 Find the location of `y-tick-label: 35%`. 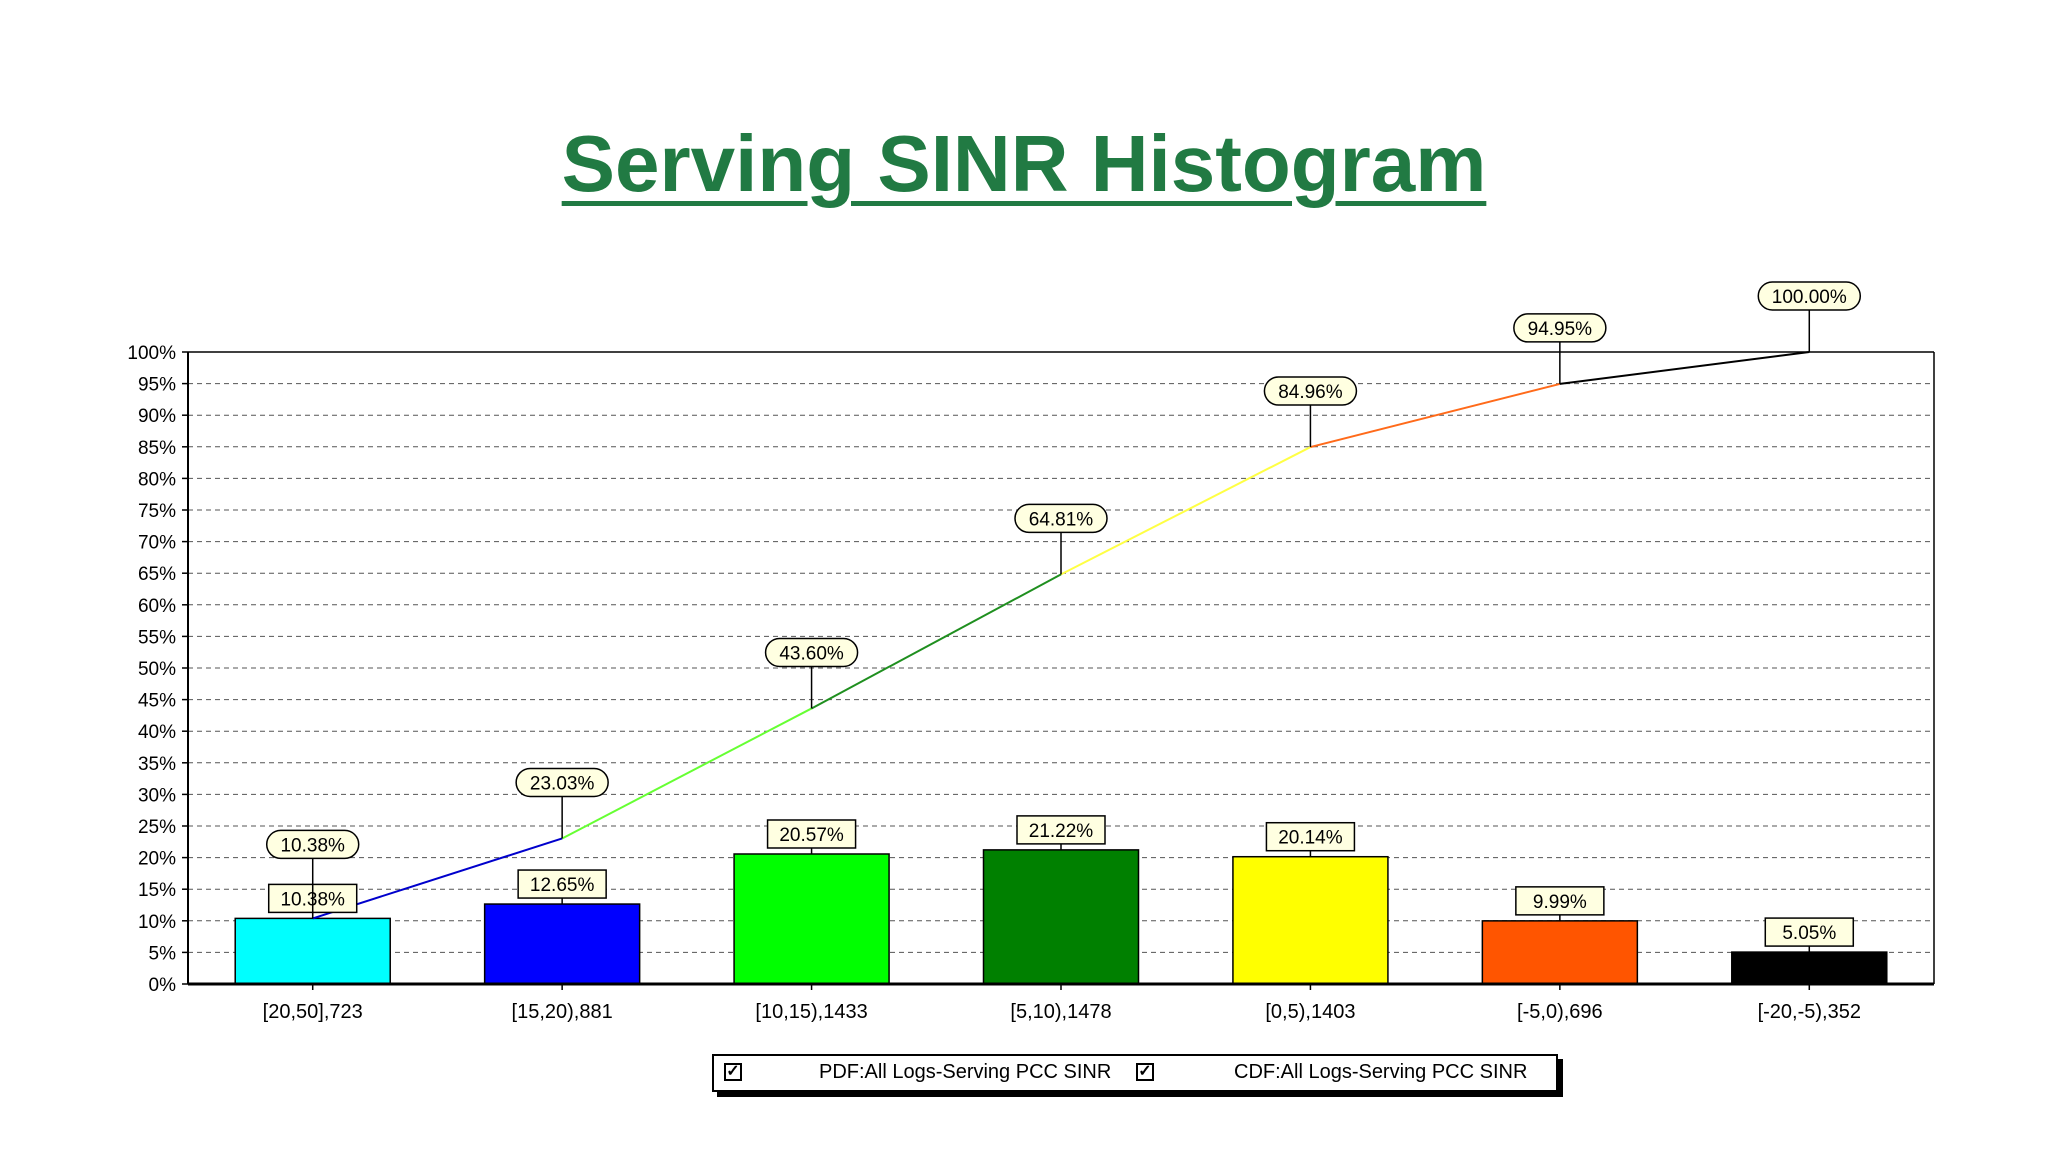

y-tick-label: 35% is located at coordinates (157, 764).